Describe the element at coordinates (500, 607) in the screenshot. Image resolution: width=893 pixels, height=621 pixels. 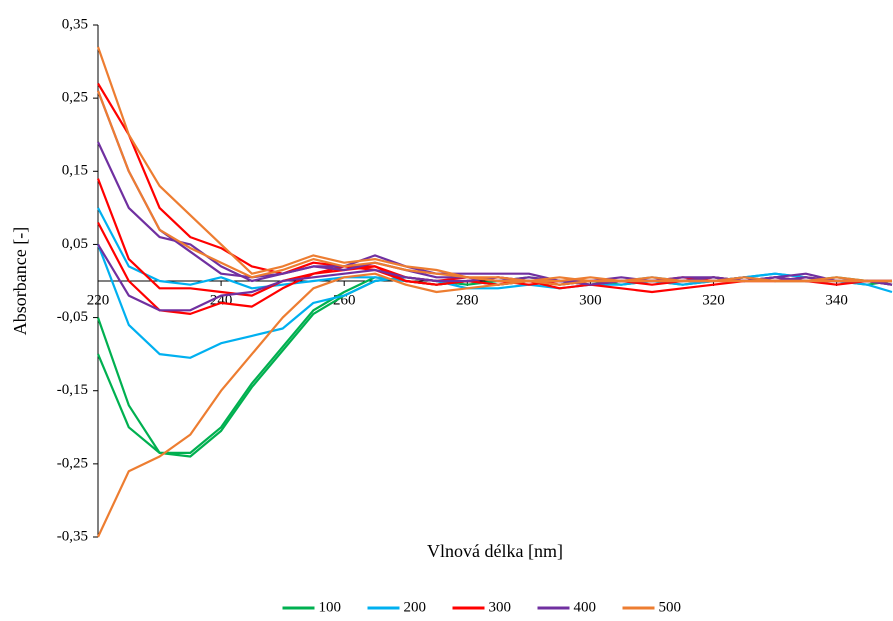
I see `legend-label: 300` at that location.